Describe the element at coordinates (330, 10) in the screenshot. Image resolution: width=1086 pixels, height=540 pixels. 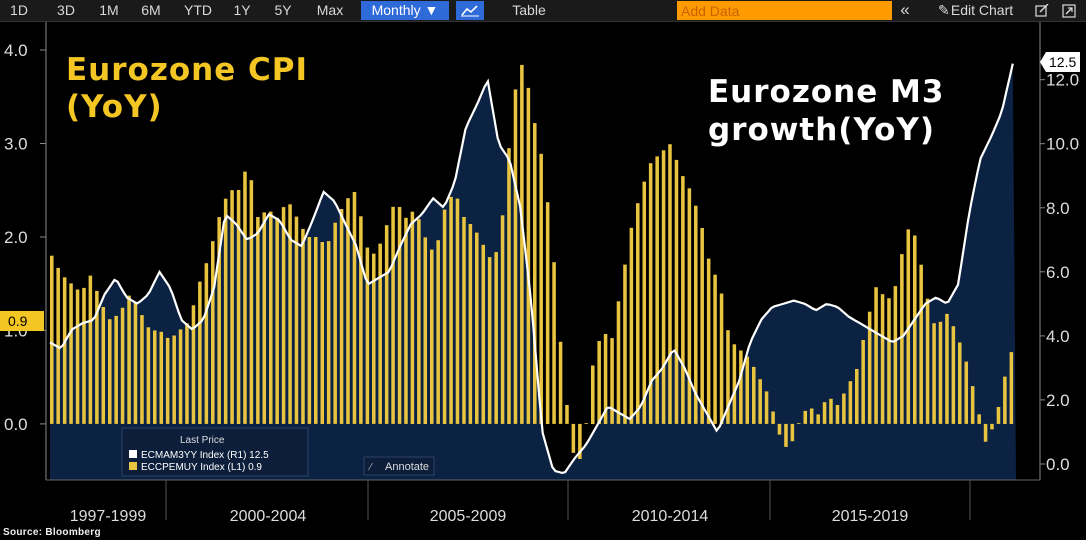
I see `range-max-button: Max` at that location.